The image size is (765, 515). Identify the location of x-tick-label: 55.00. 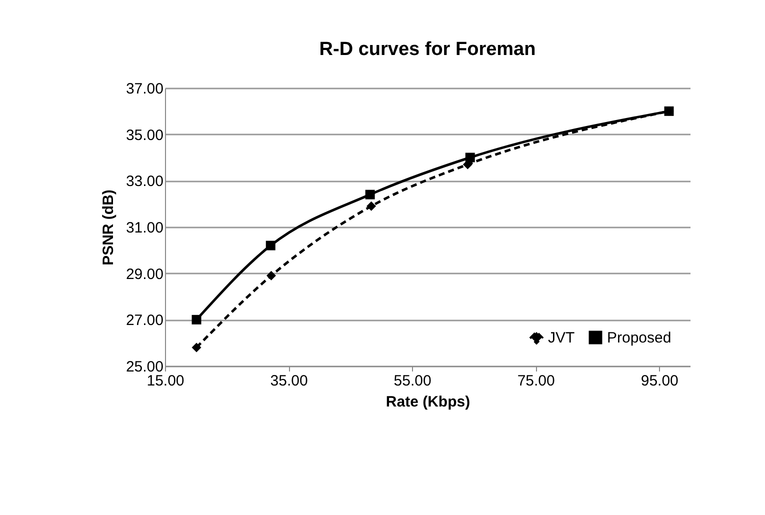
(413, 381).